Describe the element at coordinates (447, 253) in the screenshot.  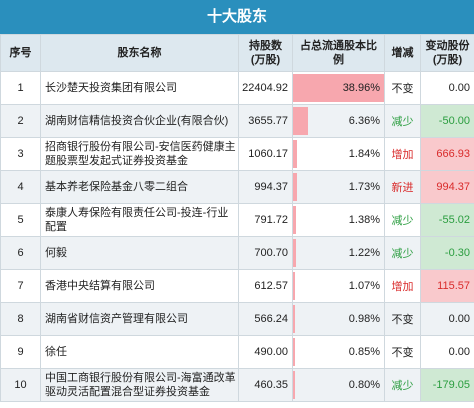
I see `change-amount: -0.30` at that location.